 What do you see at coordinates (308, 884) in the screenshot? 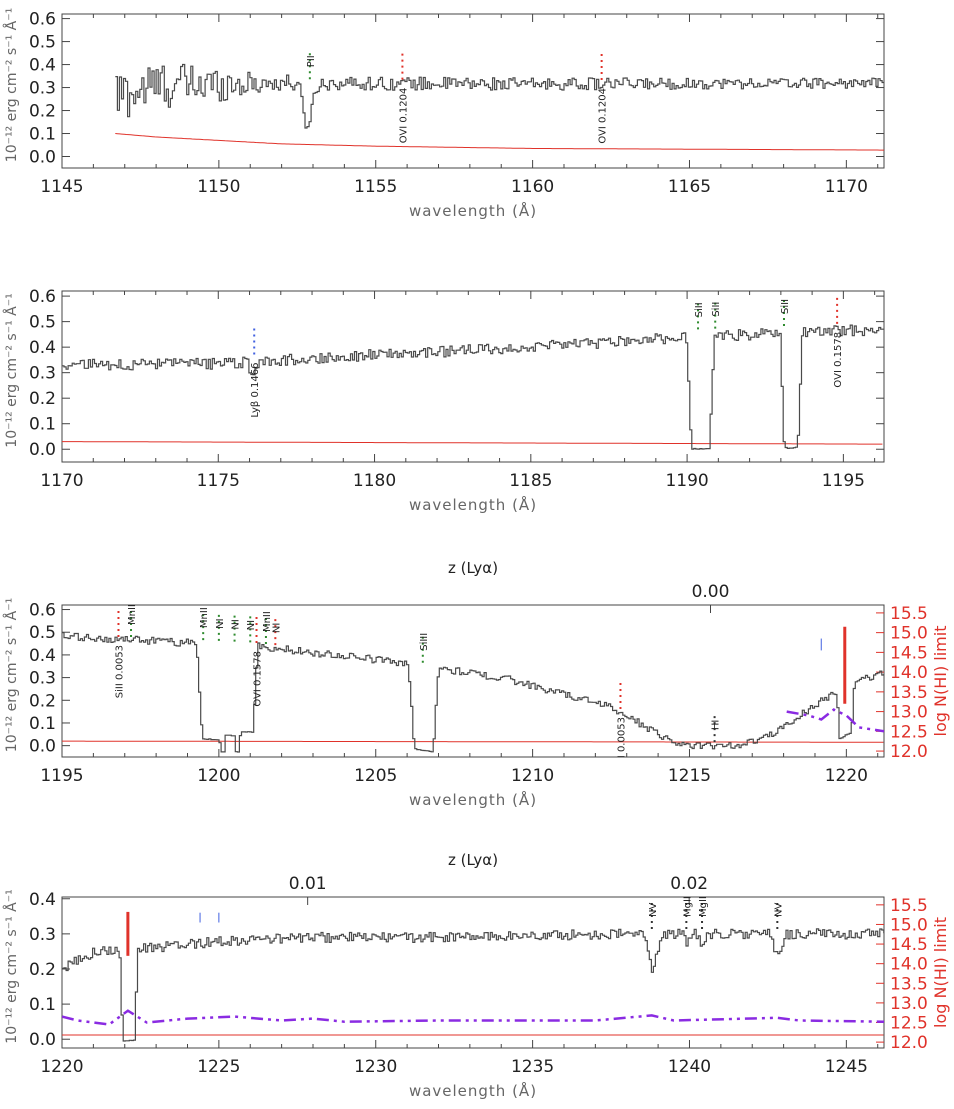
I see `top-tick-label: 0.01` at bounding box center [308, 884].